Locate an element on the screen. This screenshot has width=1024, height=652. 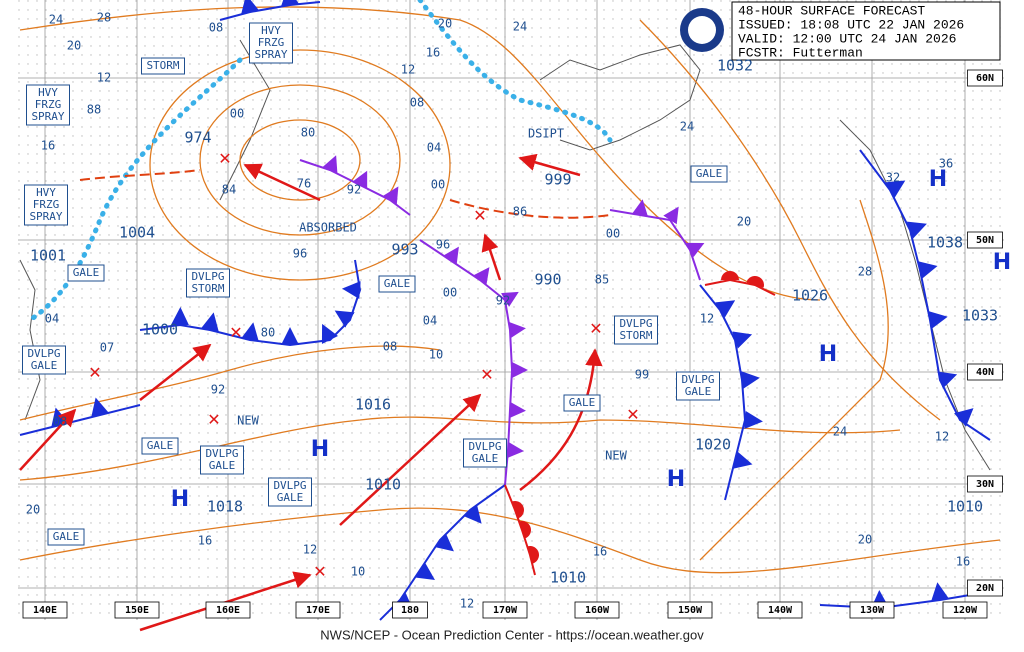
map-label: 00 is located at coordinates (237, 114).